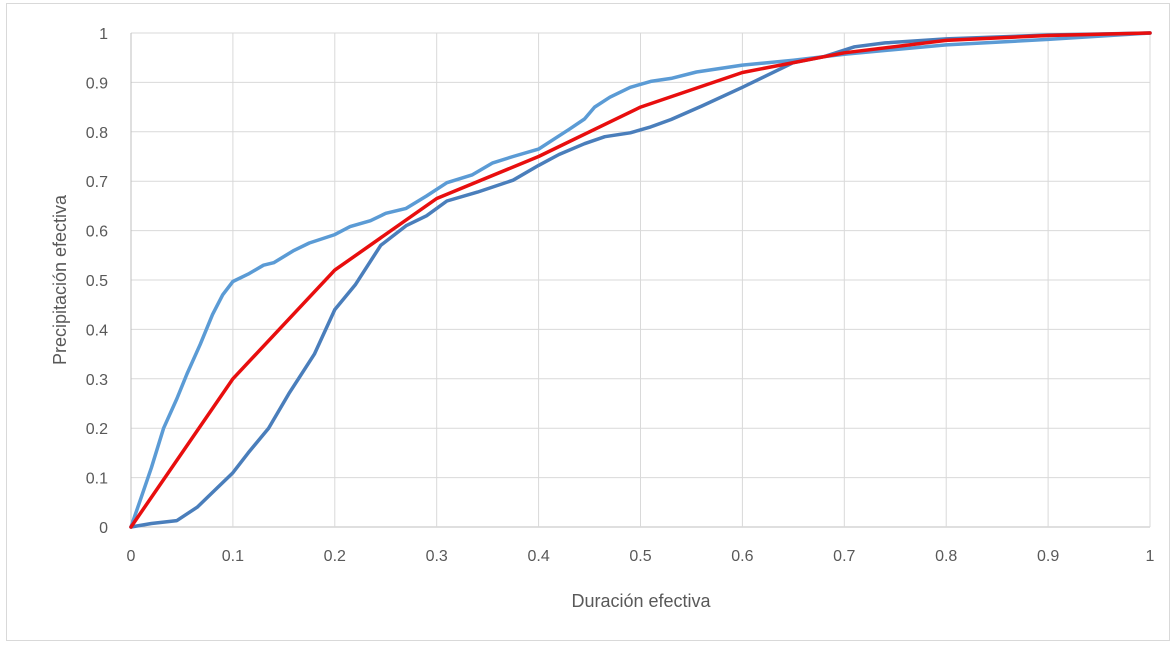 Image resolution: width=1176 pixels, height=645 pixels. Describe the element at coordinates (97, 380) in the screenshot. I see `y-tick-label: 0.3` at that location.